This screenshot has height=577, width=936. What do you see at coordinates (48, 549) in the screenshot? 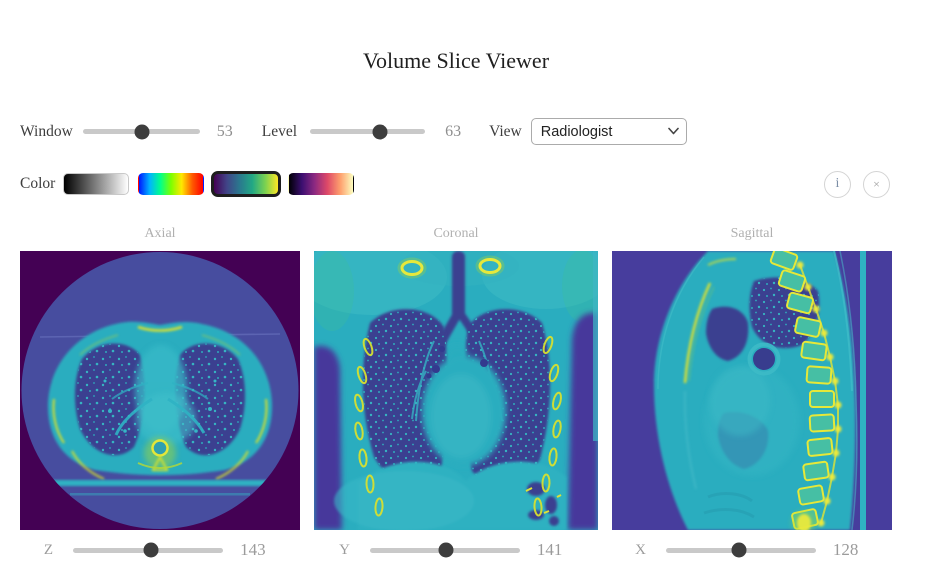
I see `z-axis-label: Z` at bounding box center [48, 549].